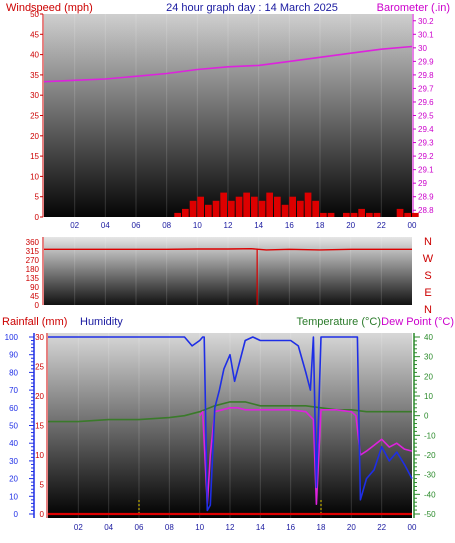 This screenshot has width=455, height=543. Describe the element at coordinates (34, 55) in the screenshot. I see `left-tick-label: 40` at that location.